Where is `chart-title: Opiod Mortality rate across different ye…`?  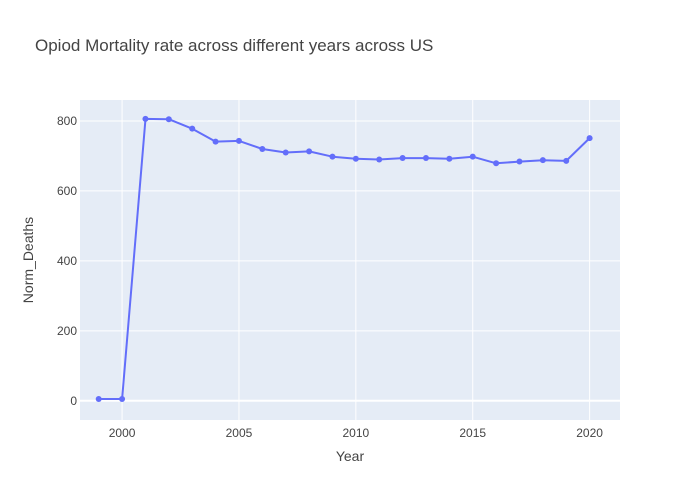
chart-title: Opiod Mortality rate across different ye… is located at coordinates (234, 45).